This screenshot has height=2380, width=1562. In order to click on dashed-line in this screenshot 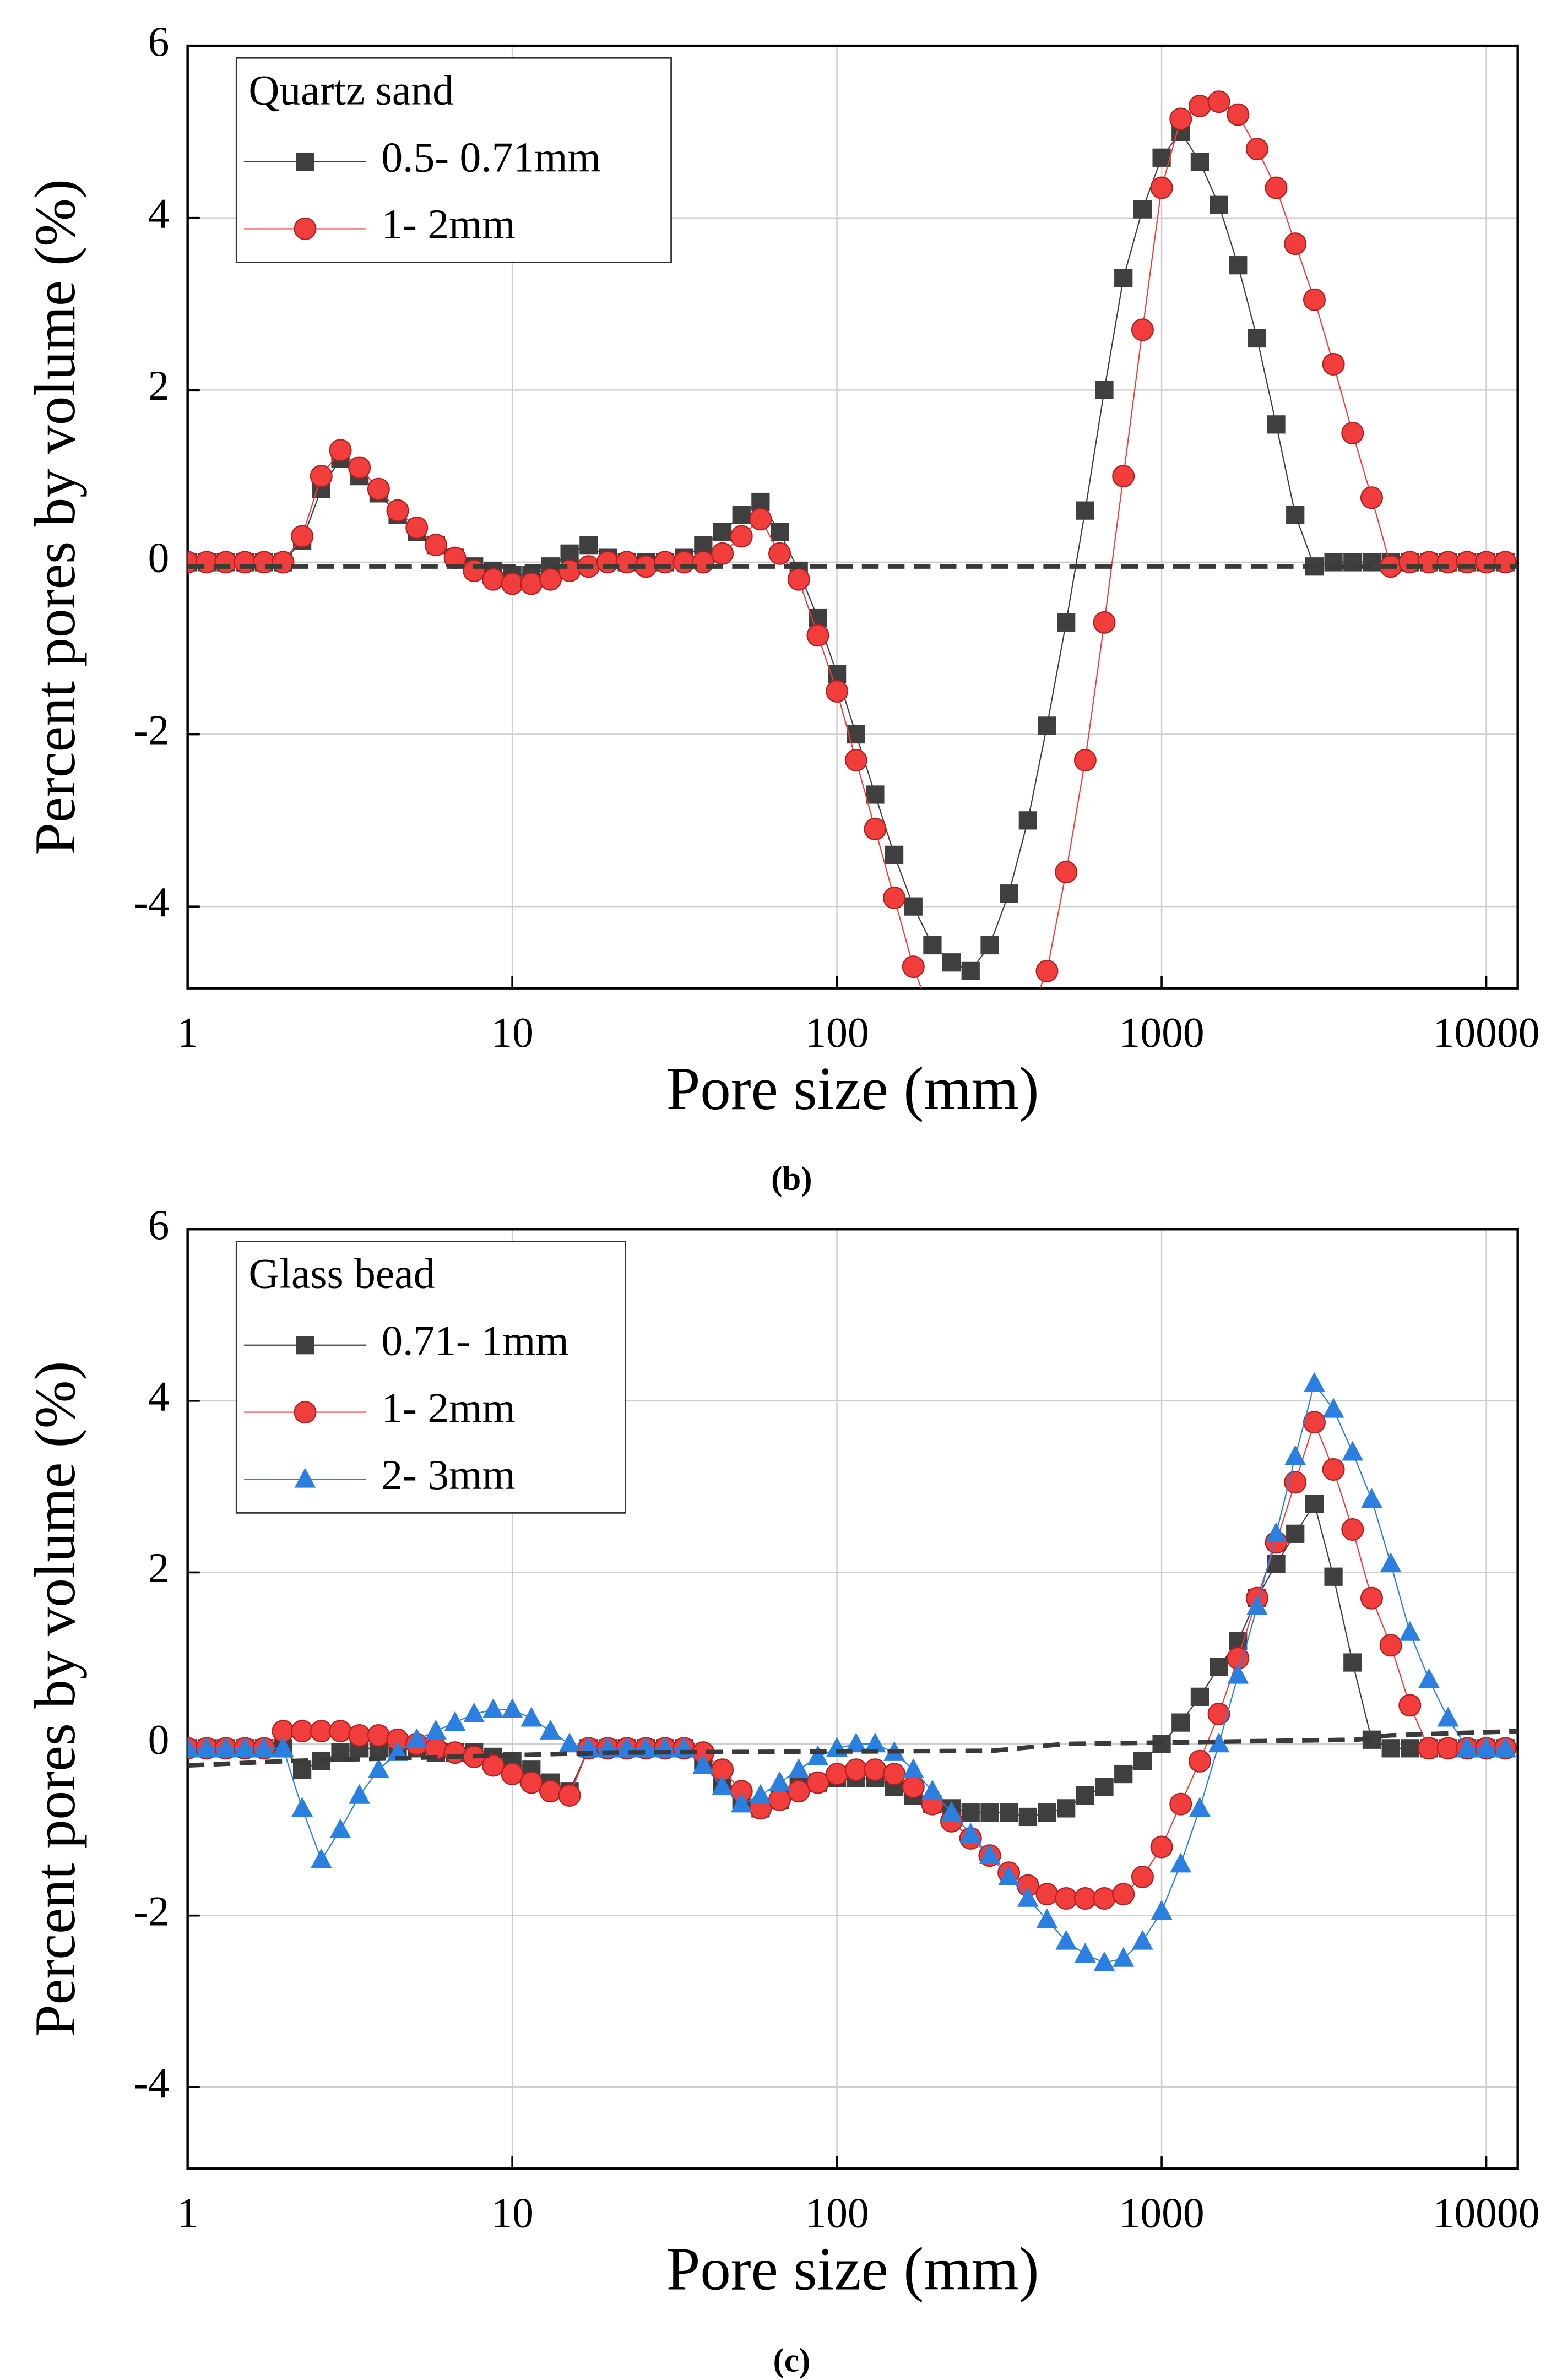, I will do `click(853, 1748)`.